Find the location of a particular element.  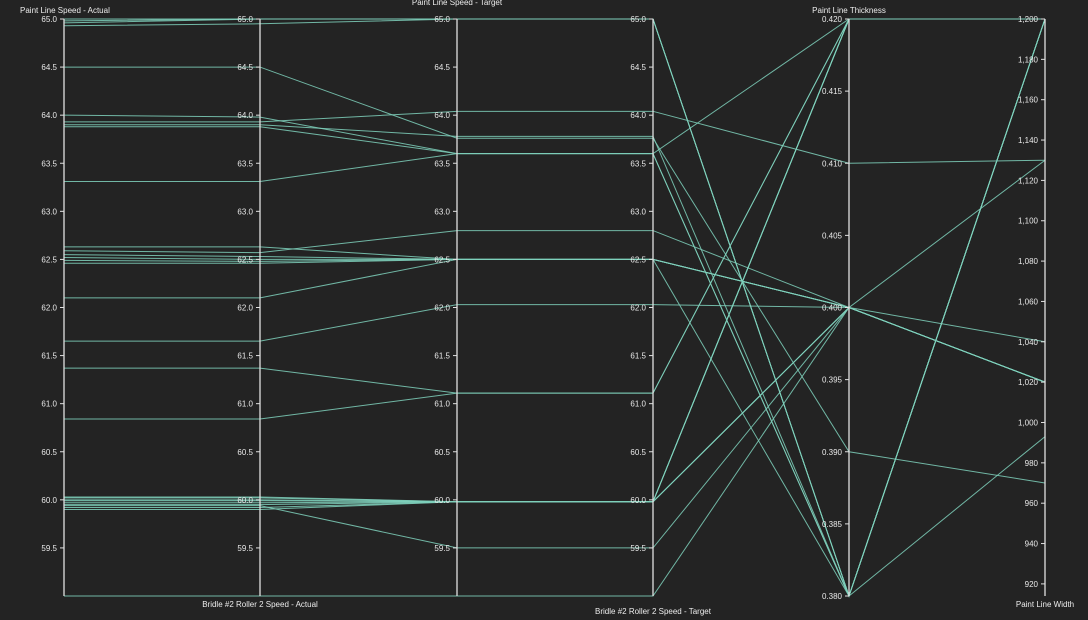

tick-label-width-14: 920 is located at coordinates (1032, 584).